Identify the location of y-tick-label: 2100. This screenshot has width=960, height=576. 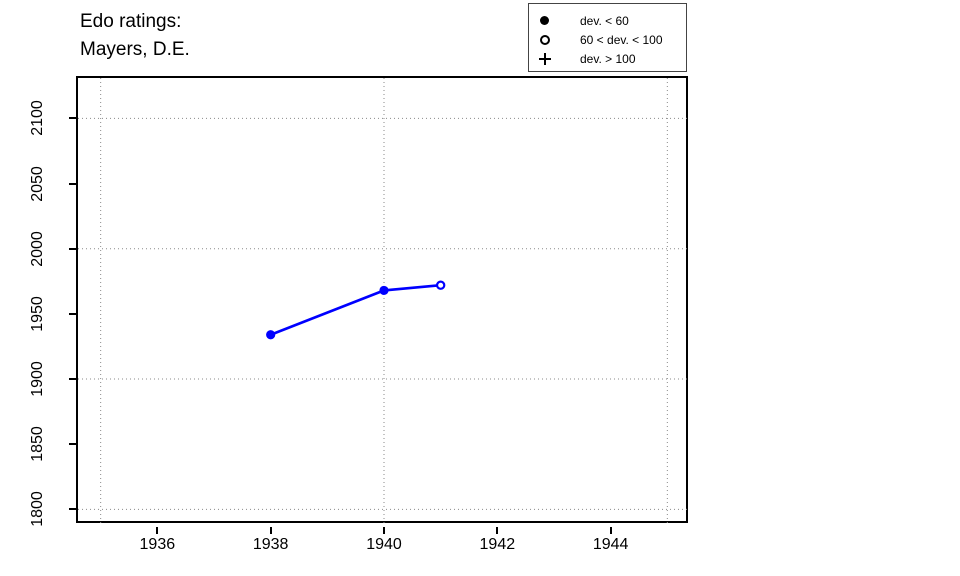
(37, 118).